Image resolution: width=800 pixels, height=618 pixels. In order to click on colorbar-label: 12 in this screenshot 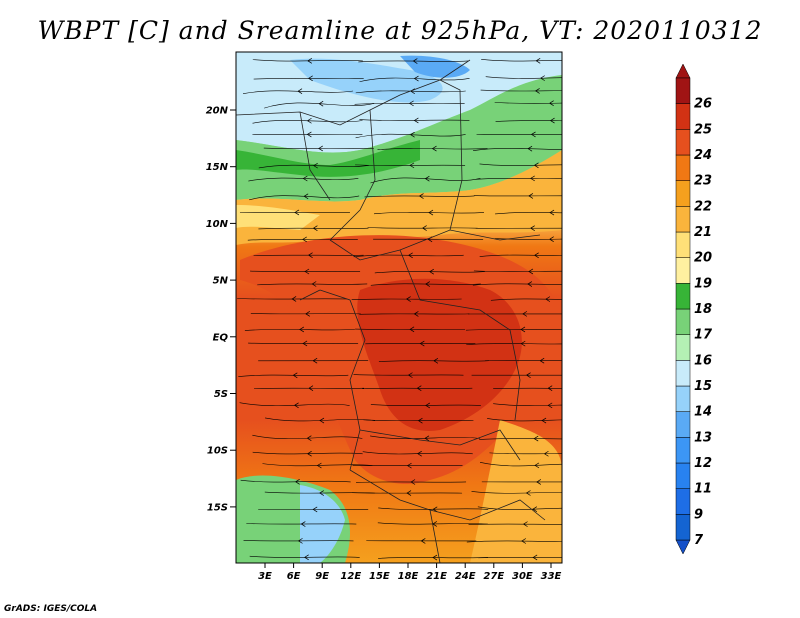, I will do `click(703, 463)`.